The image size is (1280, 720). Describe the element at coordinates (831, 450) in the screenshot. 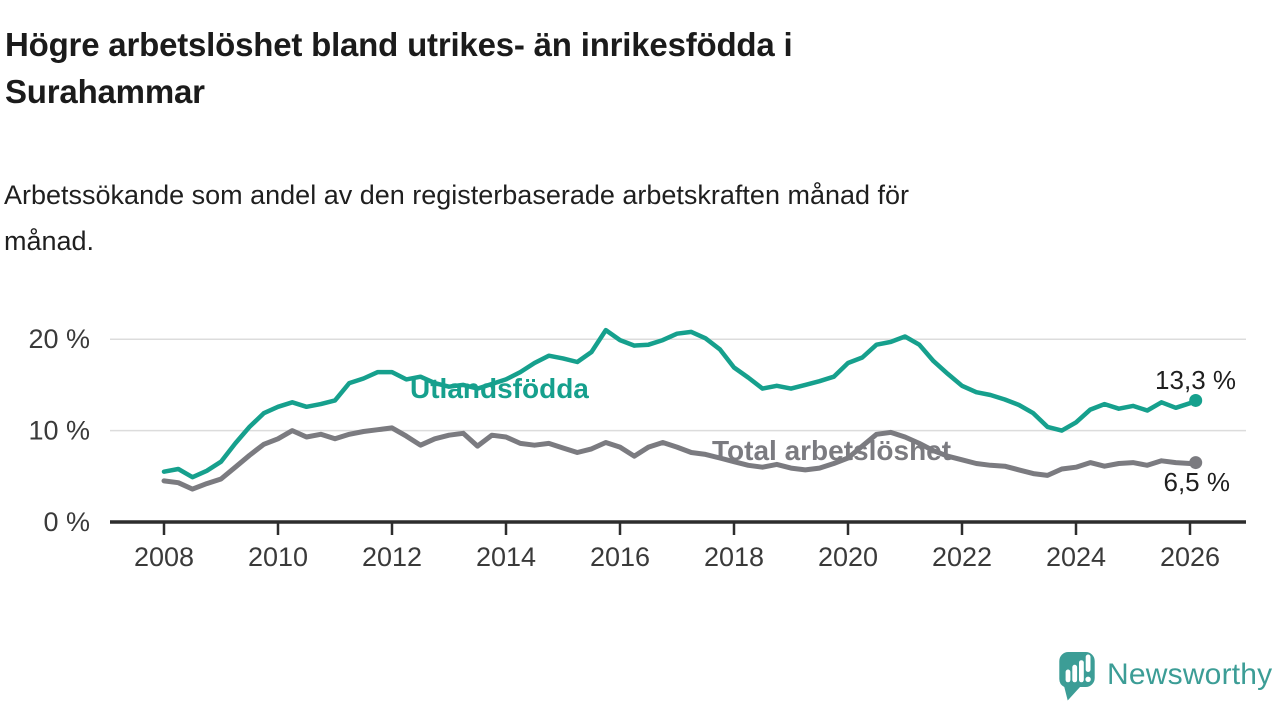

I see `series-label-total: Total arbetslöshet` at that location.